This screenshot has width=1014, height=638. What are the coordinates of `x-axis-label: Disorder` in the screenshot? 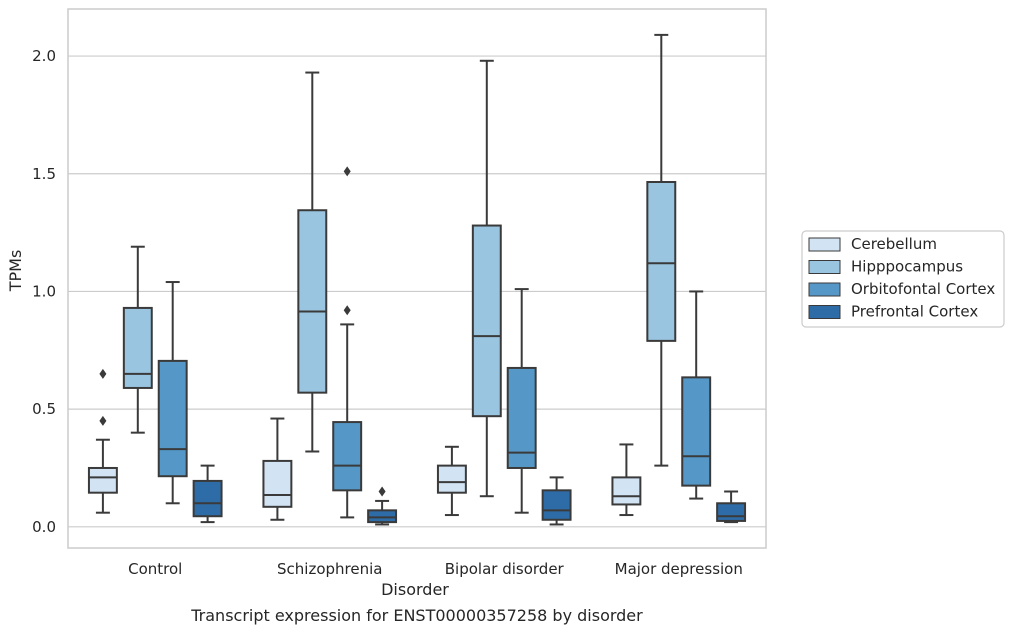 It's located at (415, 589).